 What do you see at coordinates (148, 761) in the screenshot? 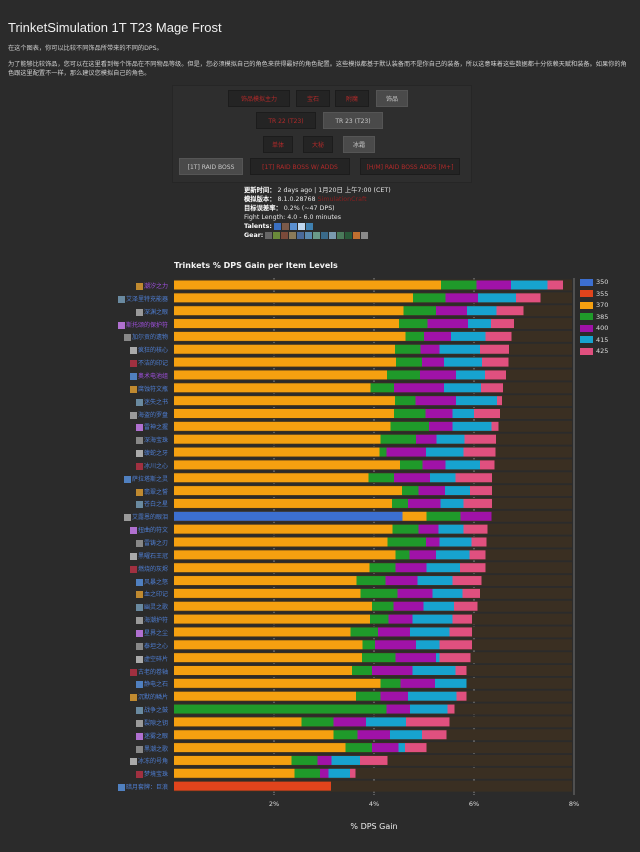
I see `category-label: 冰冻的号角` at bounding box center [148, 761].